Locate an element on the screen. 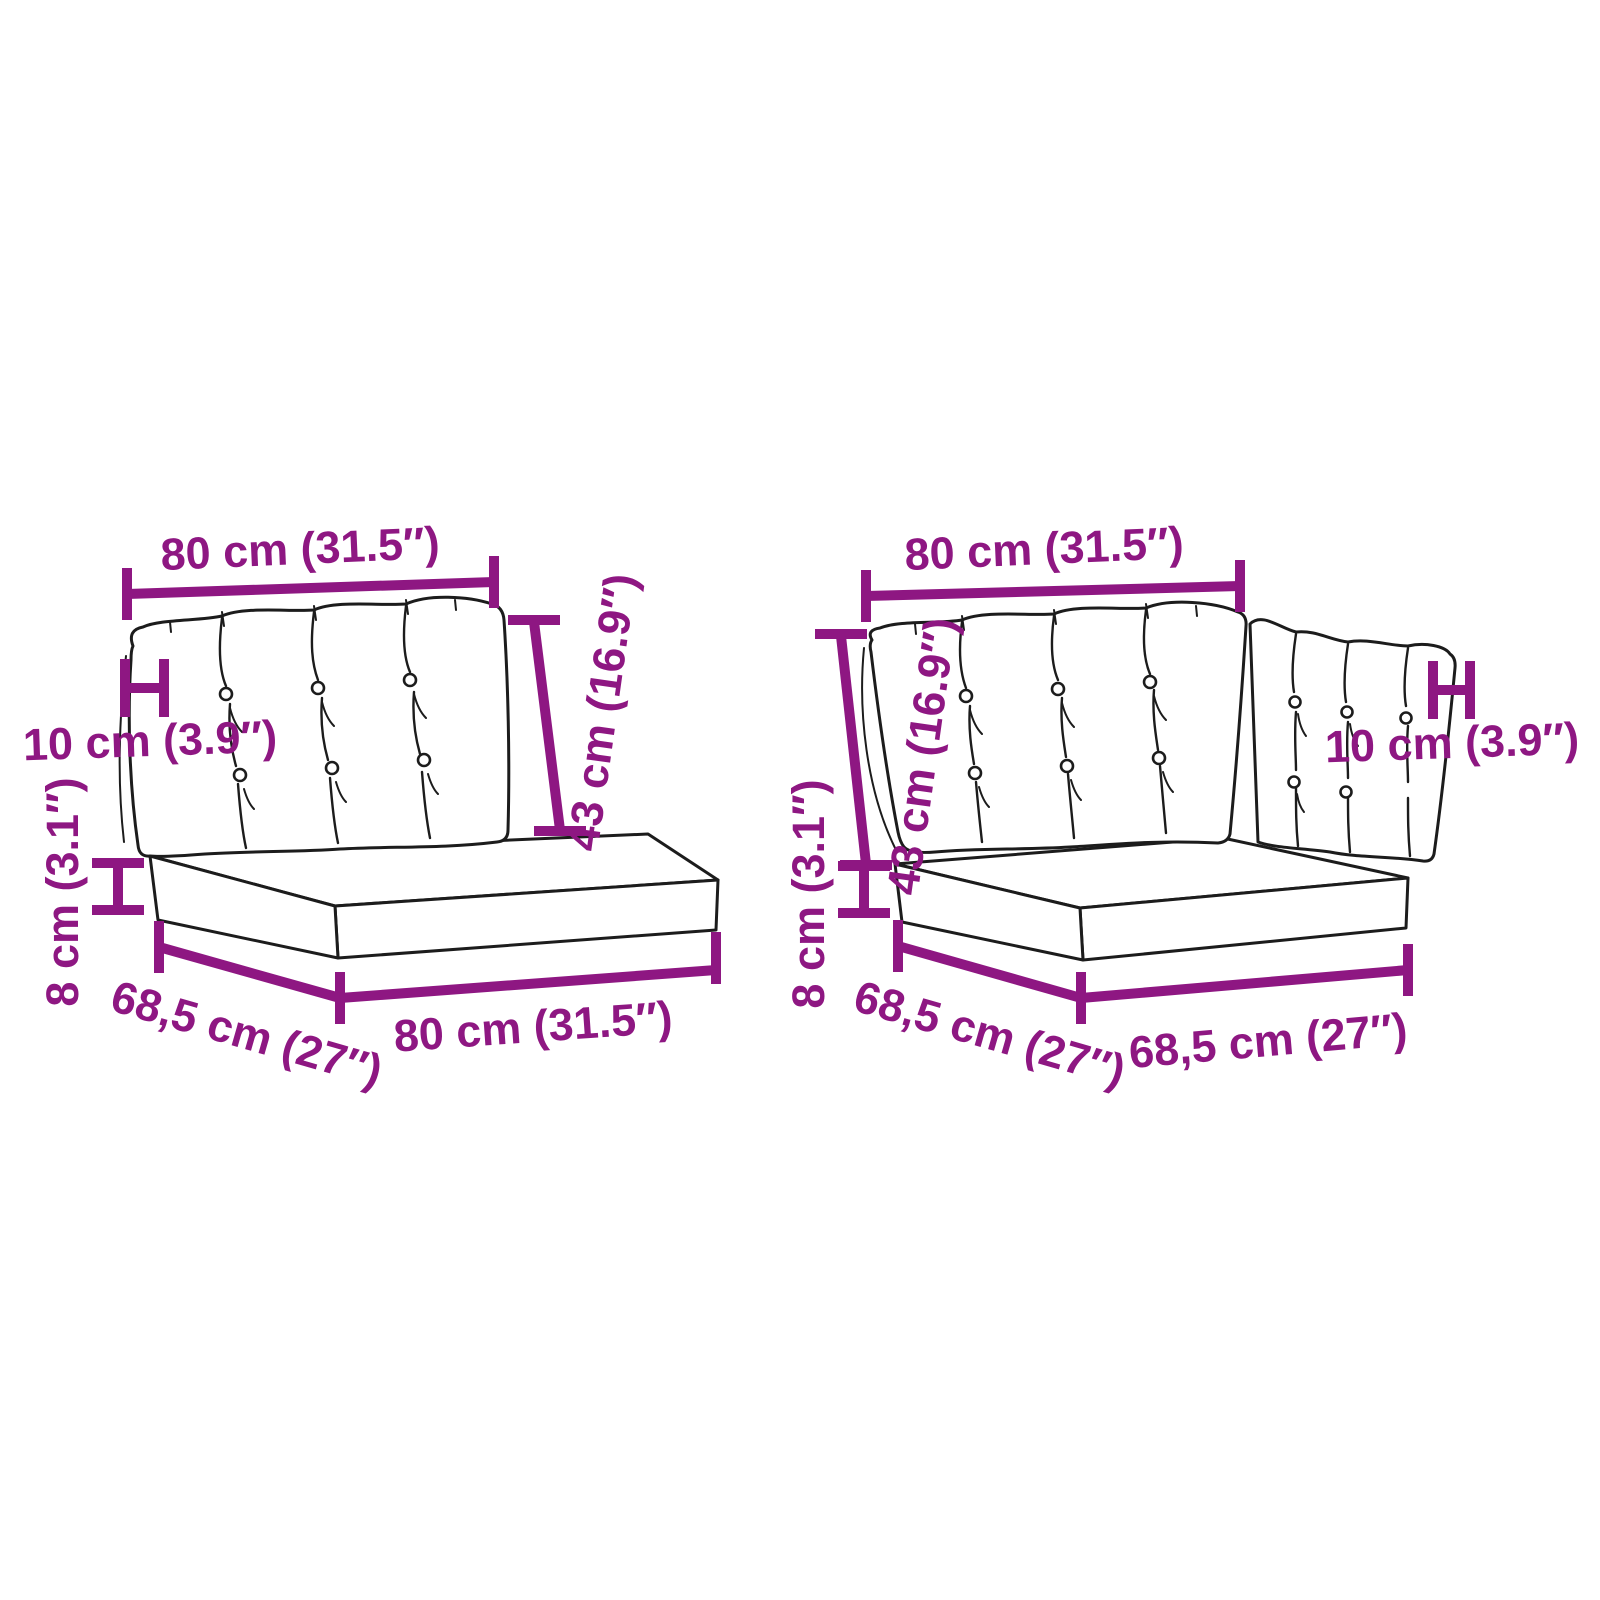 The width and height of the screenshot is (1600, 1600). front-cushion-edge-detail is located at coordinates (879, 749).